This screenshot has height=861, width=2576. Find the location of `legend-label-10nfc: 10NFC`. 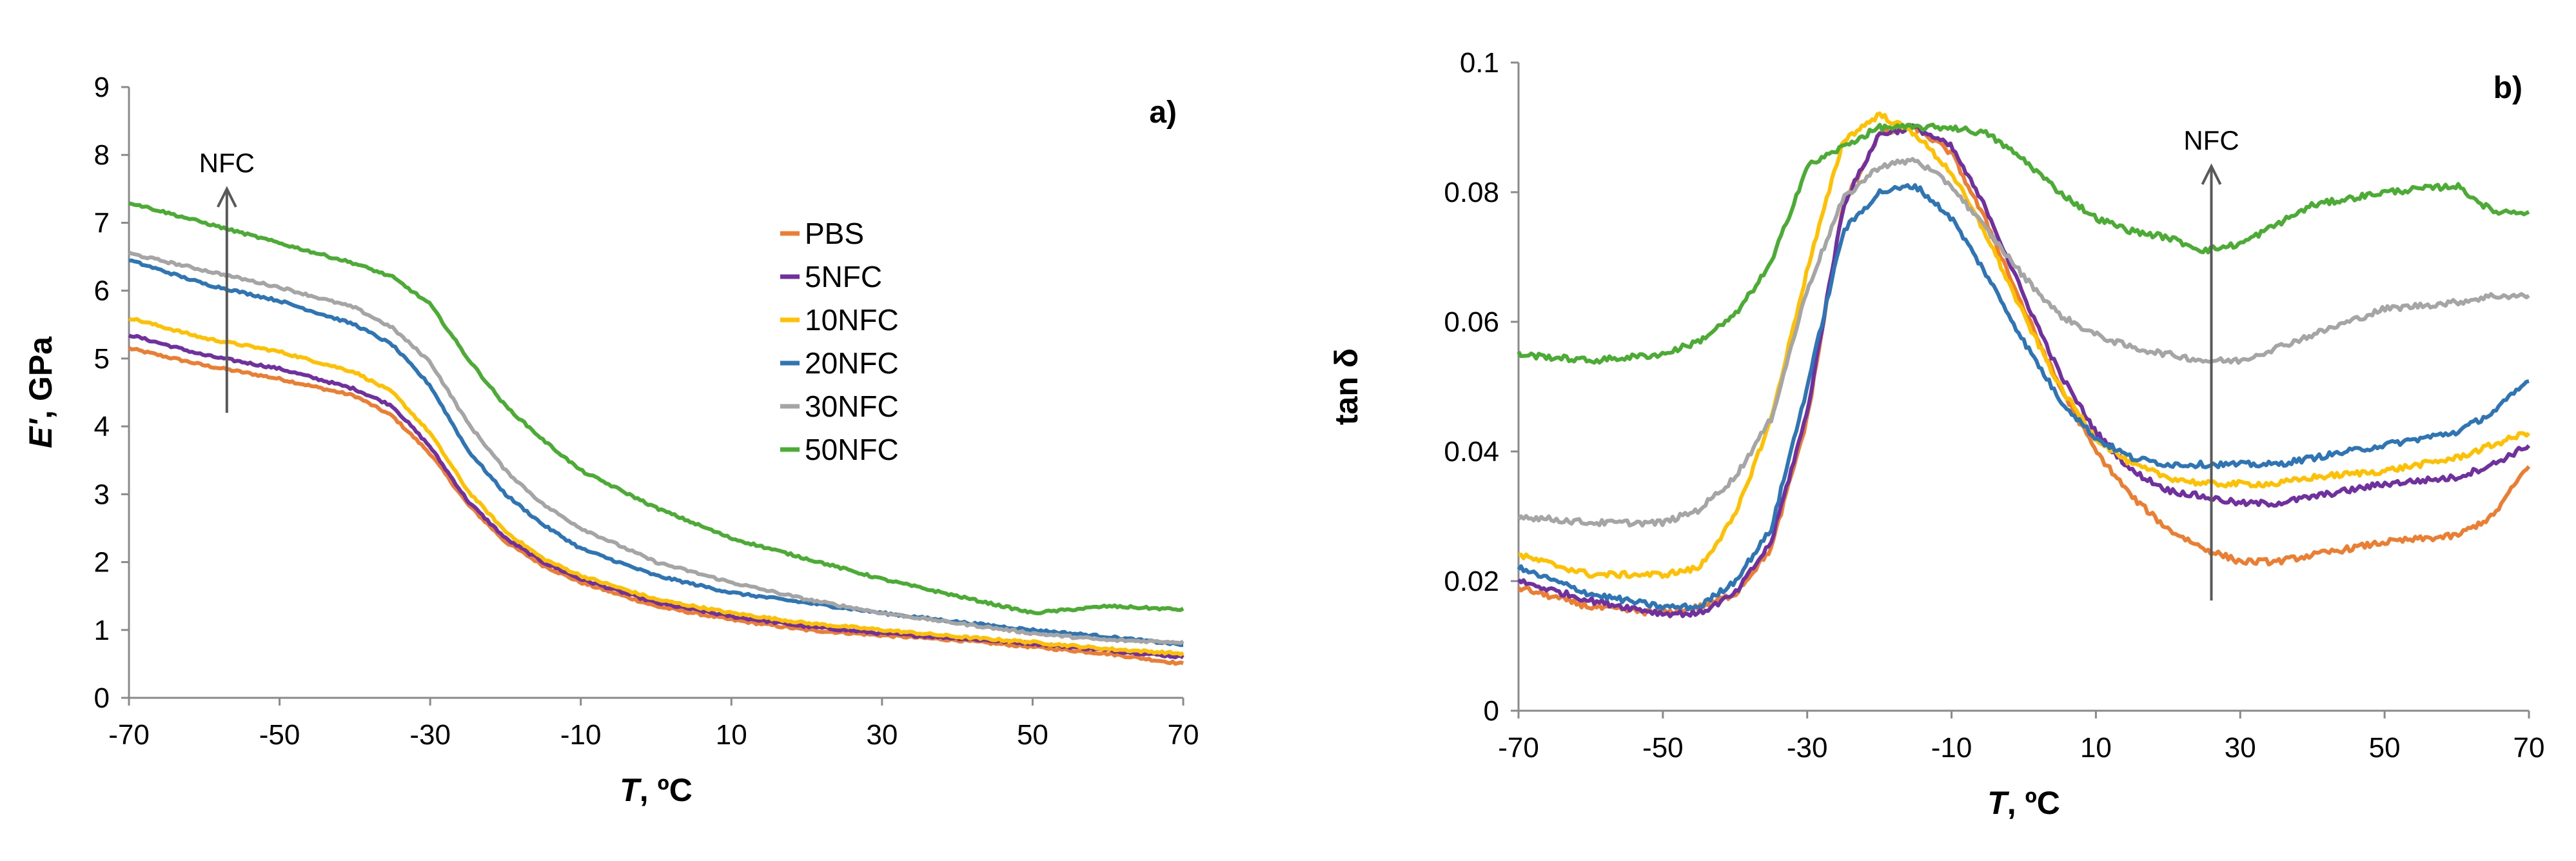

legend-label-10nfc: 10NFC is located at coordinates (852, 320).